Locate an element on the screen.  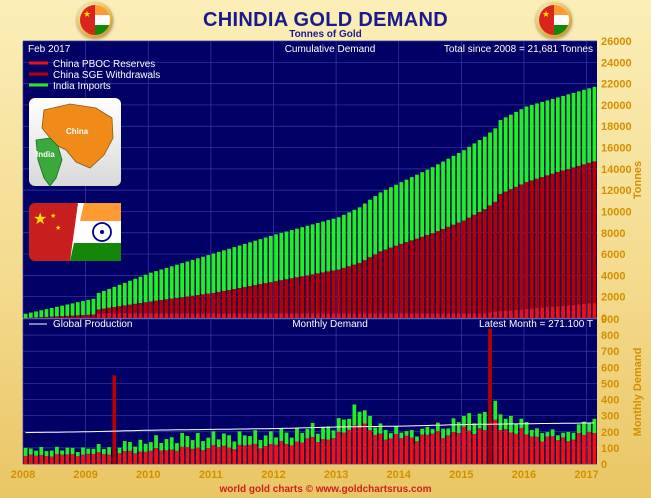
legend-sge-label: China SGE Withdrawals is located at coordinates (106, 75).